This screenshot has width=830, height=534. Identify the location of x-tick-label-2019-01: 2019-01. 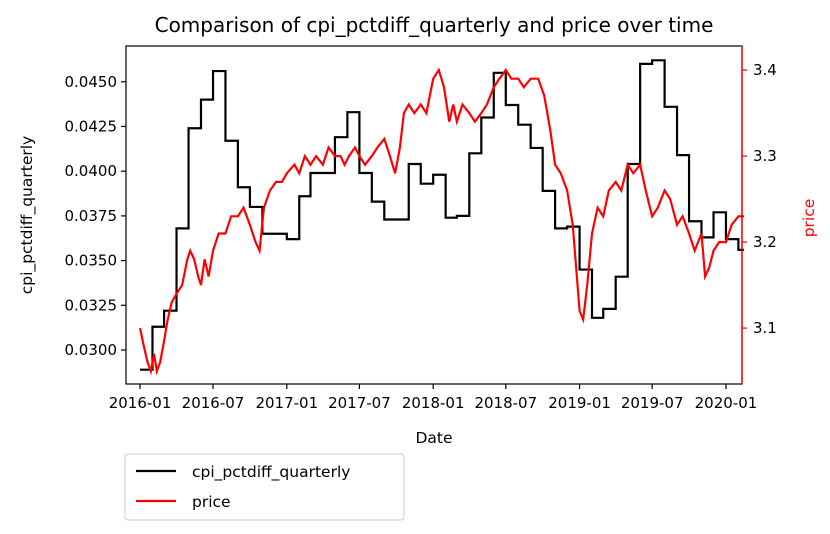
(579, 403).